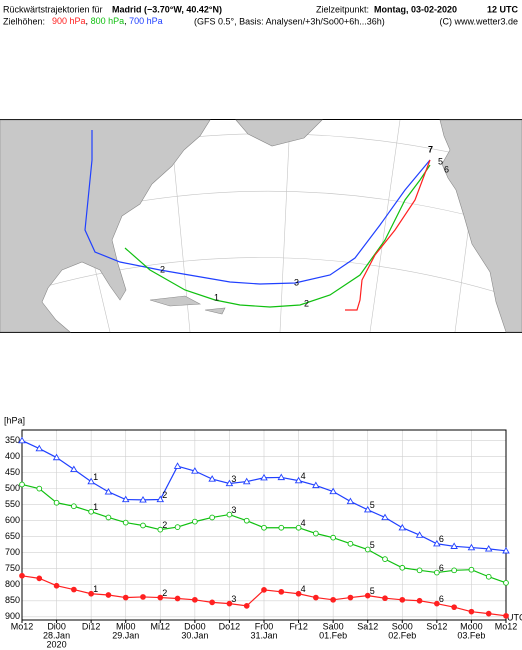 This screenshot has width=522, height=650. Describe the element at coordinates (12, 616) in the screenshot. I see `y-tick-label: 900` at that location.